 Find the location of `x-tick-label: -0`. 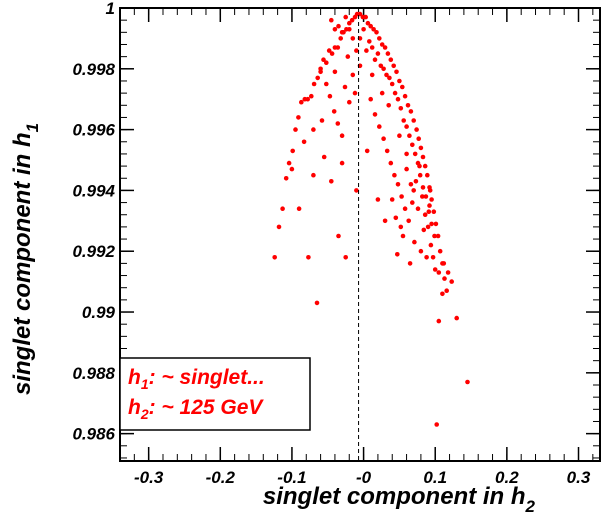

x-tick-label: -0 is located at coordinates (364, 477).